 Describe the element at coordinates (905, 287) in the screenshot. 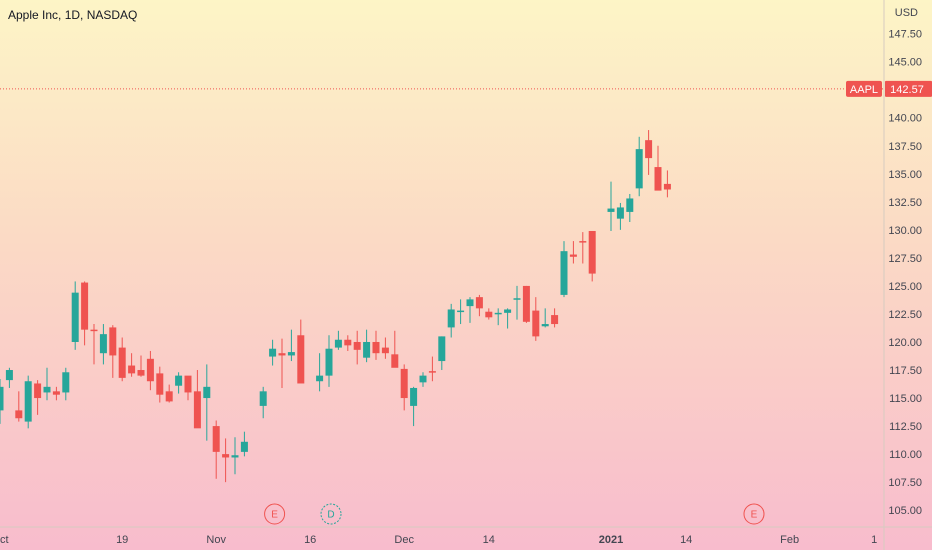

I see `y-tick-label: 125.00` at that location.